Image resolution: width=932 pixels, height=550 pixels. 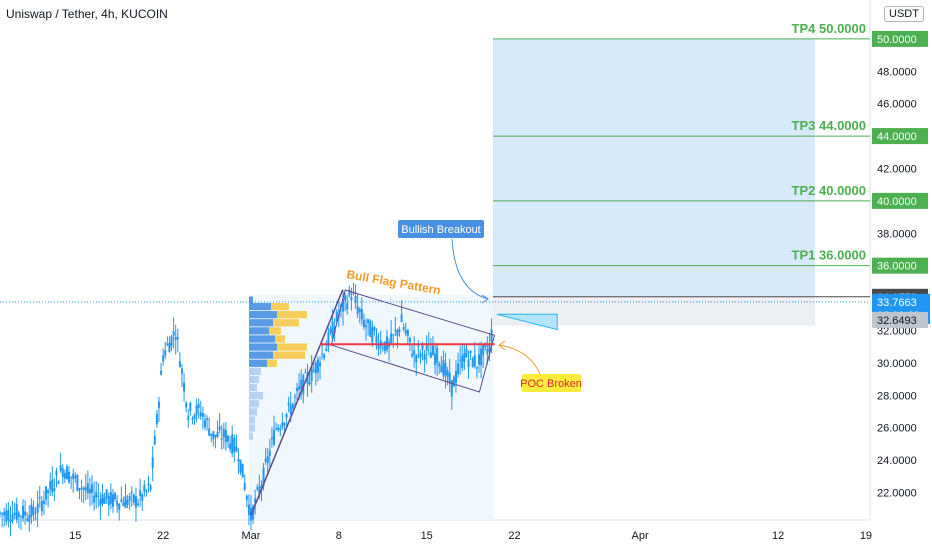 What do you see at coordinates (551, 383) in the screenshot?
I see `poc-tag` at bounding box center [551, 383].